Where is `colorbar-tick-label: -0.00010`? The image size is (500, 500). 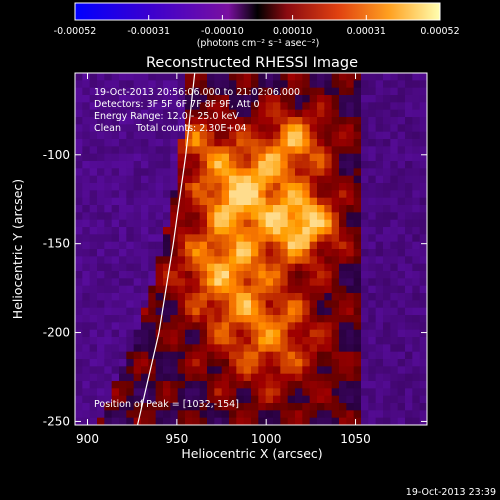
colorbar-tick-label: -0.00010 is located at coordinates (222, 31).